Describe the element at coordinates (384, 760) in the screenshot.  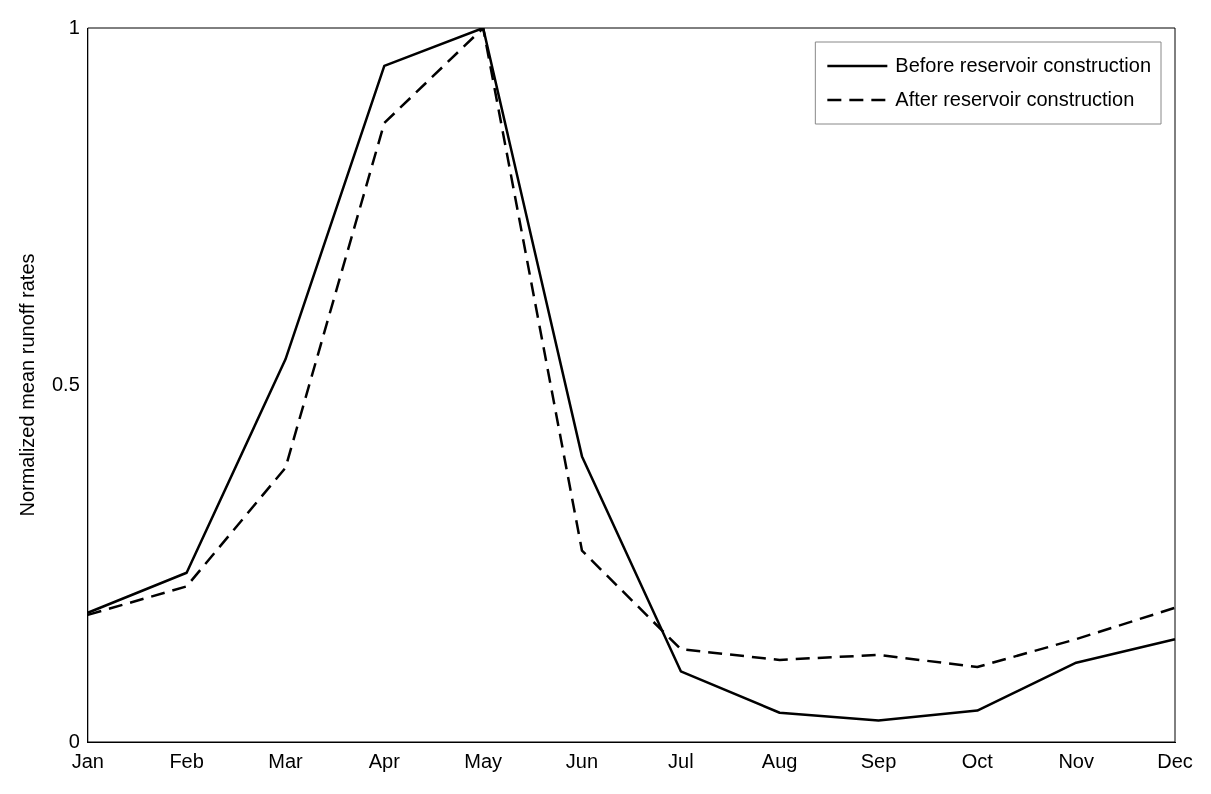
I see `x-tick-label: Apr` at that location.